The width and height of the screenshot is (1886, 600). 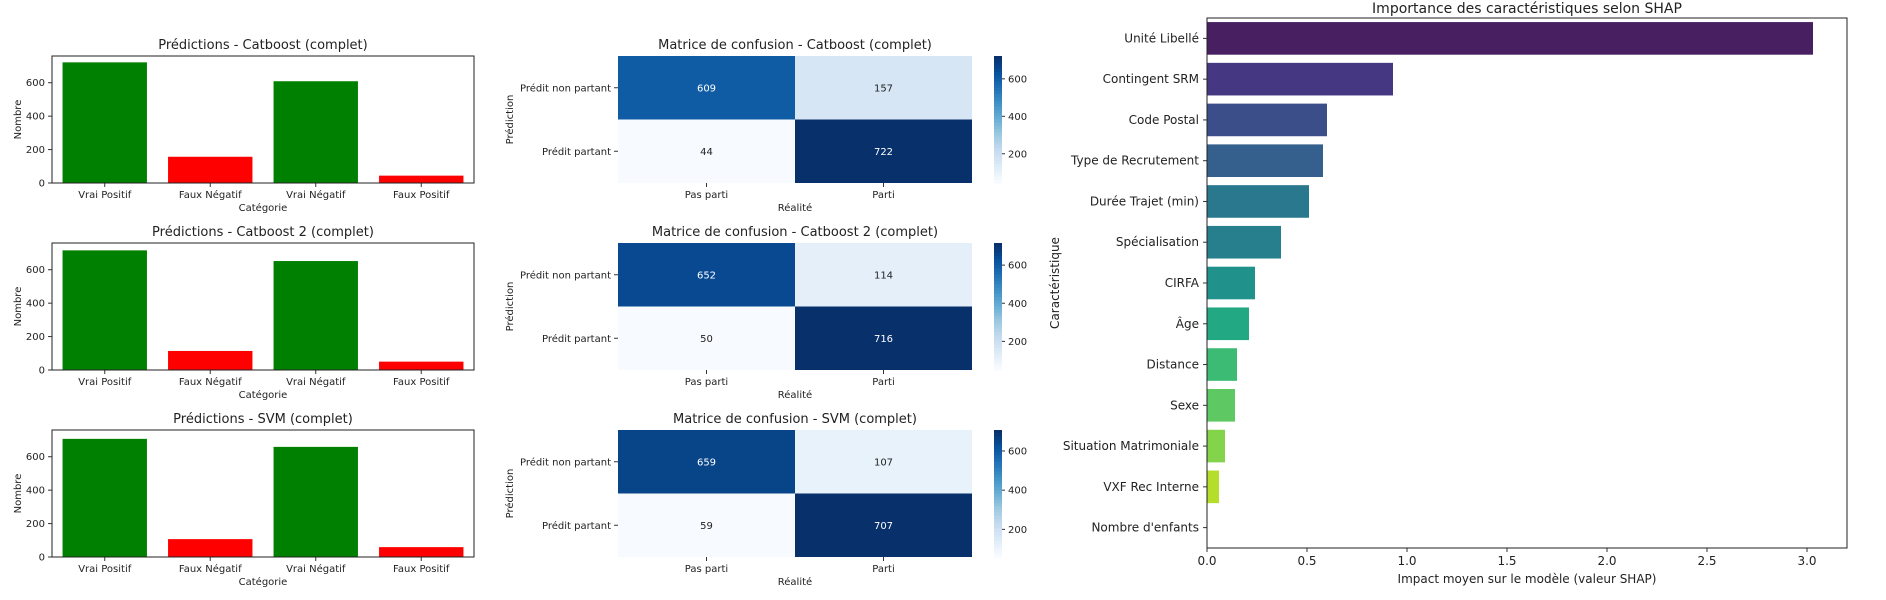 What do you see at coordinates (1145, 528) in the screenshot?
I see `y-tick-label: Nombre d'enfants` at bounding box center [1145, 528].